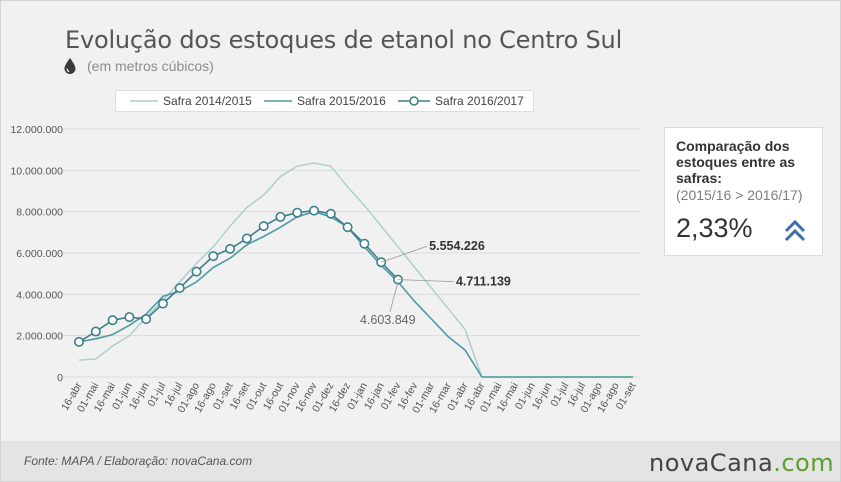  What do you see at coordinates (36, 130) in the screenshot?
I see `y-tick-label: 12.000.000` at bounding box center [36, 130].